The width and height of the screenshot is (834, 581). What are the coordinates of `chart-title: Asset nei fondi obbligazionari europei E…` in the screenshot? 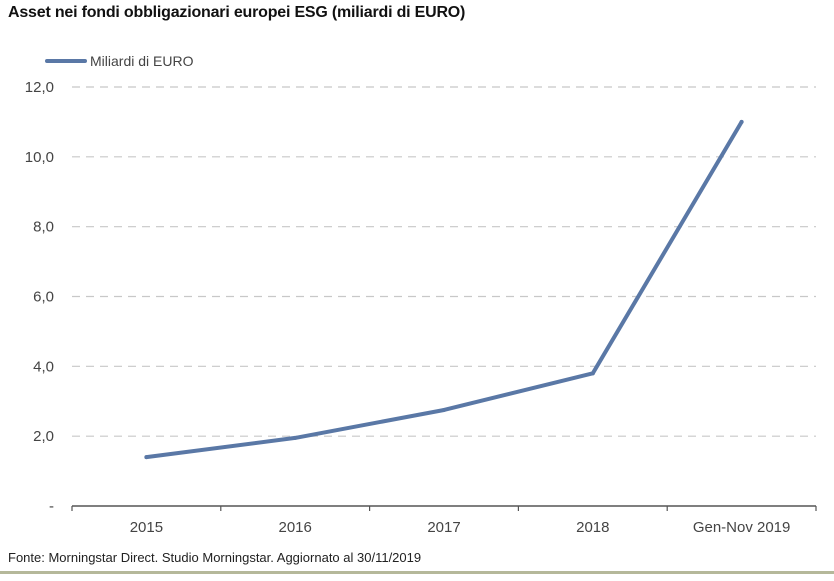 It's located at (237, 12).